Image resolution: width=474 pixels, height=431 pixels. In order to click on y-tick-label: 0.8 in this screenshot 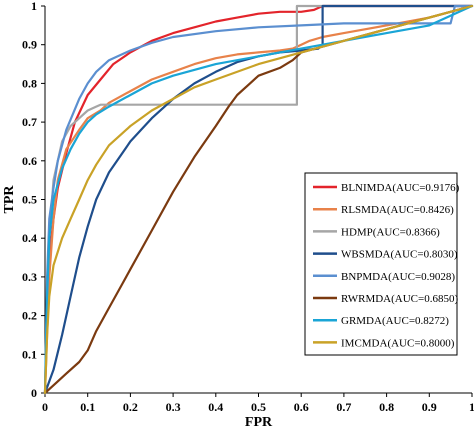, I will do `click(29, 83)`.